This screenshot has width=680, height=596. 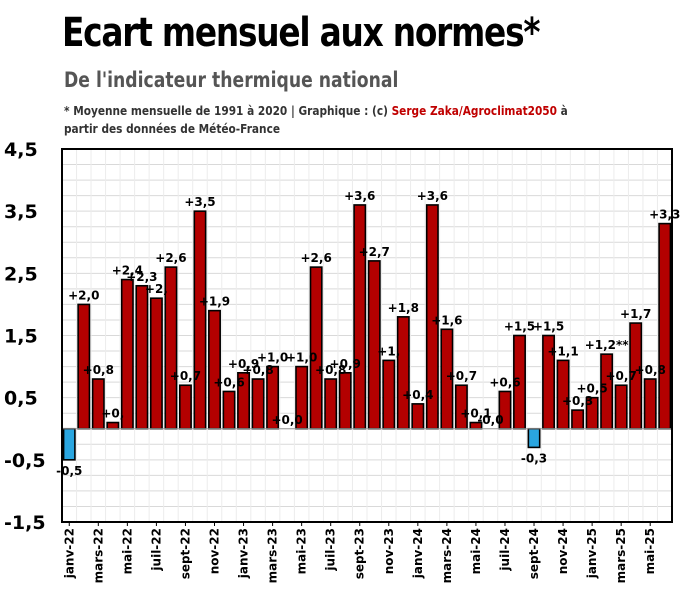 What do you see at coordinates (418, 553) in the screenshot?
I see `x-tick-label: janv-24` at bounding box center [418, 553].